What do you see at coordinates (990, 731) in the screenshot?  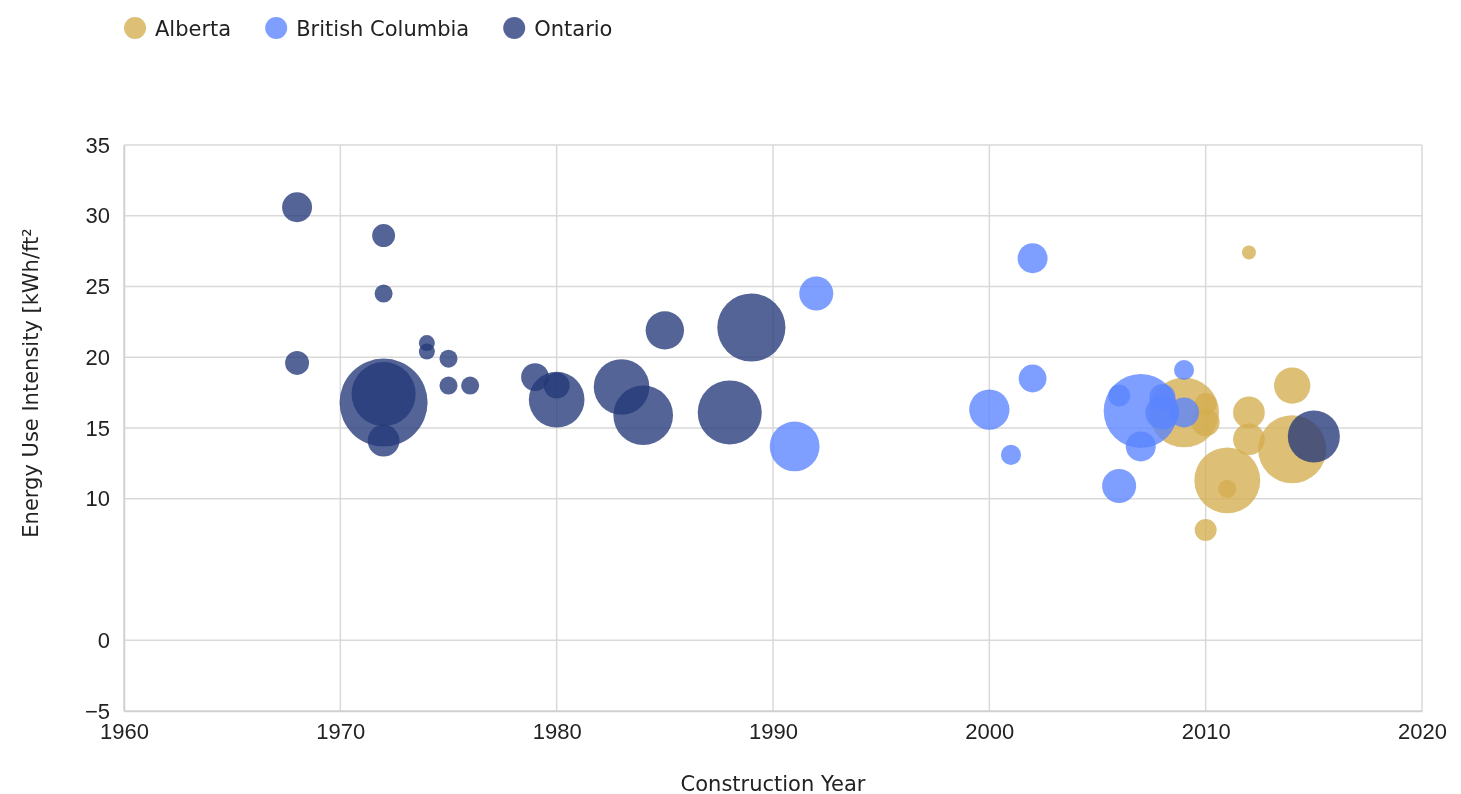 I see `x-tick-label: 2000` at bounding box center [990, 731].